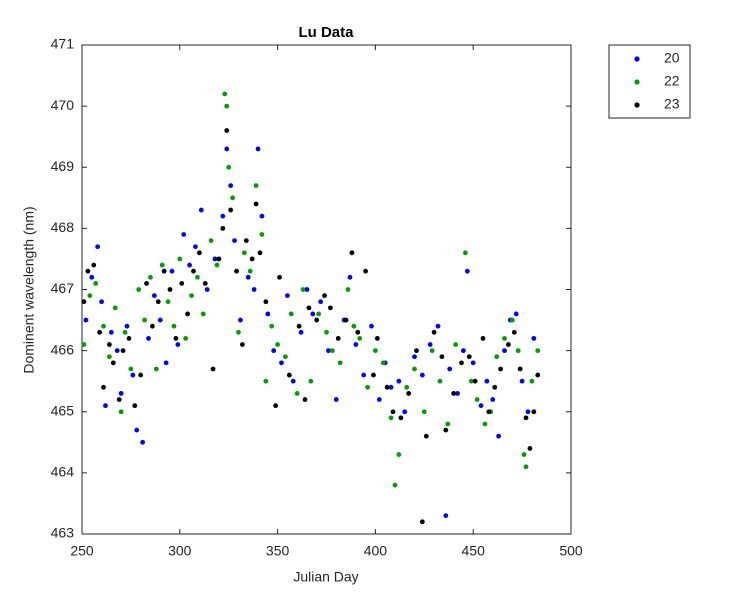 This screenshot has height=600, width=750. Describe the element at coordinates (649, 81) in the screenshot. I see `legend-box` at that location.